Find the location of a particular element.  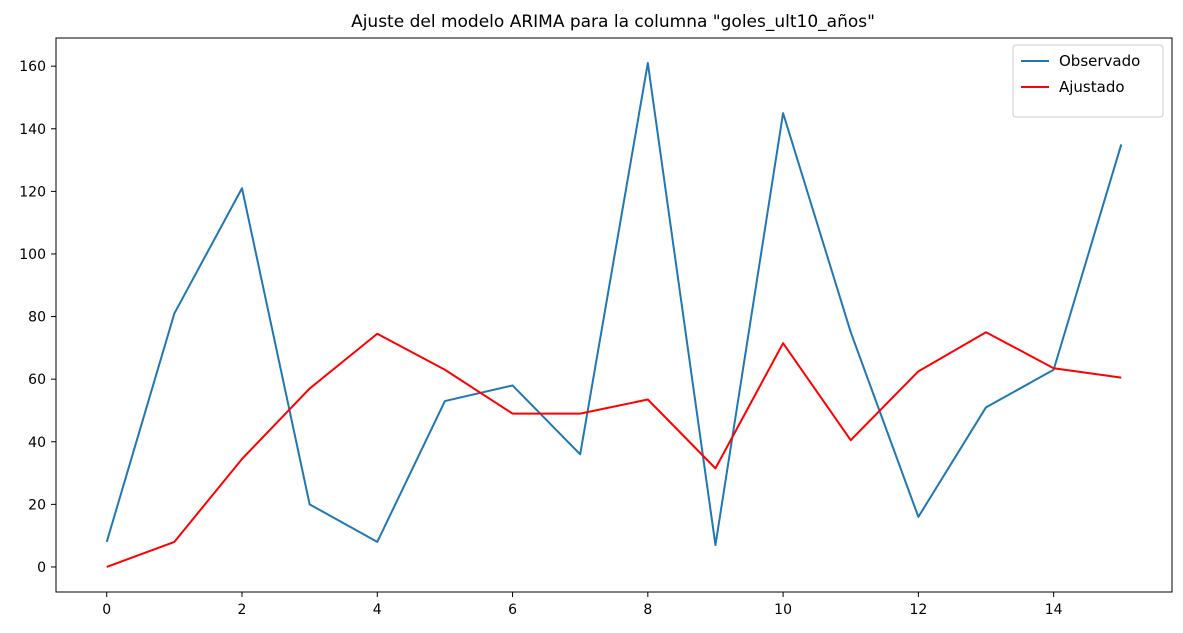

legend: Observado Ajustado is located at coordinates (1088, 81).